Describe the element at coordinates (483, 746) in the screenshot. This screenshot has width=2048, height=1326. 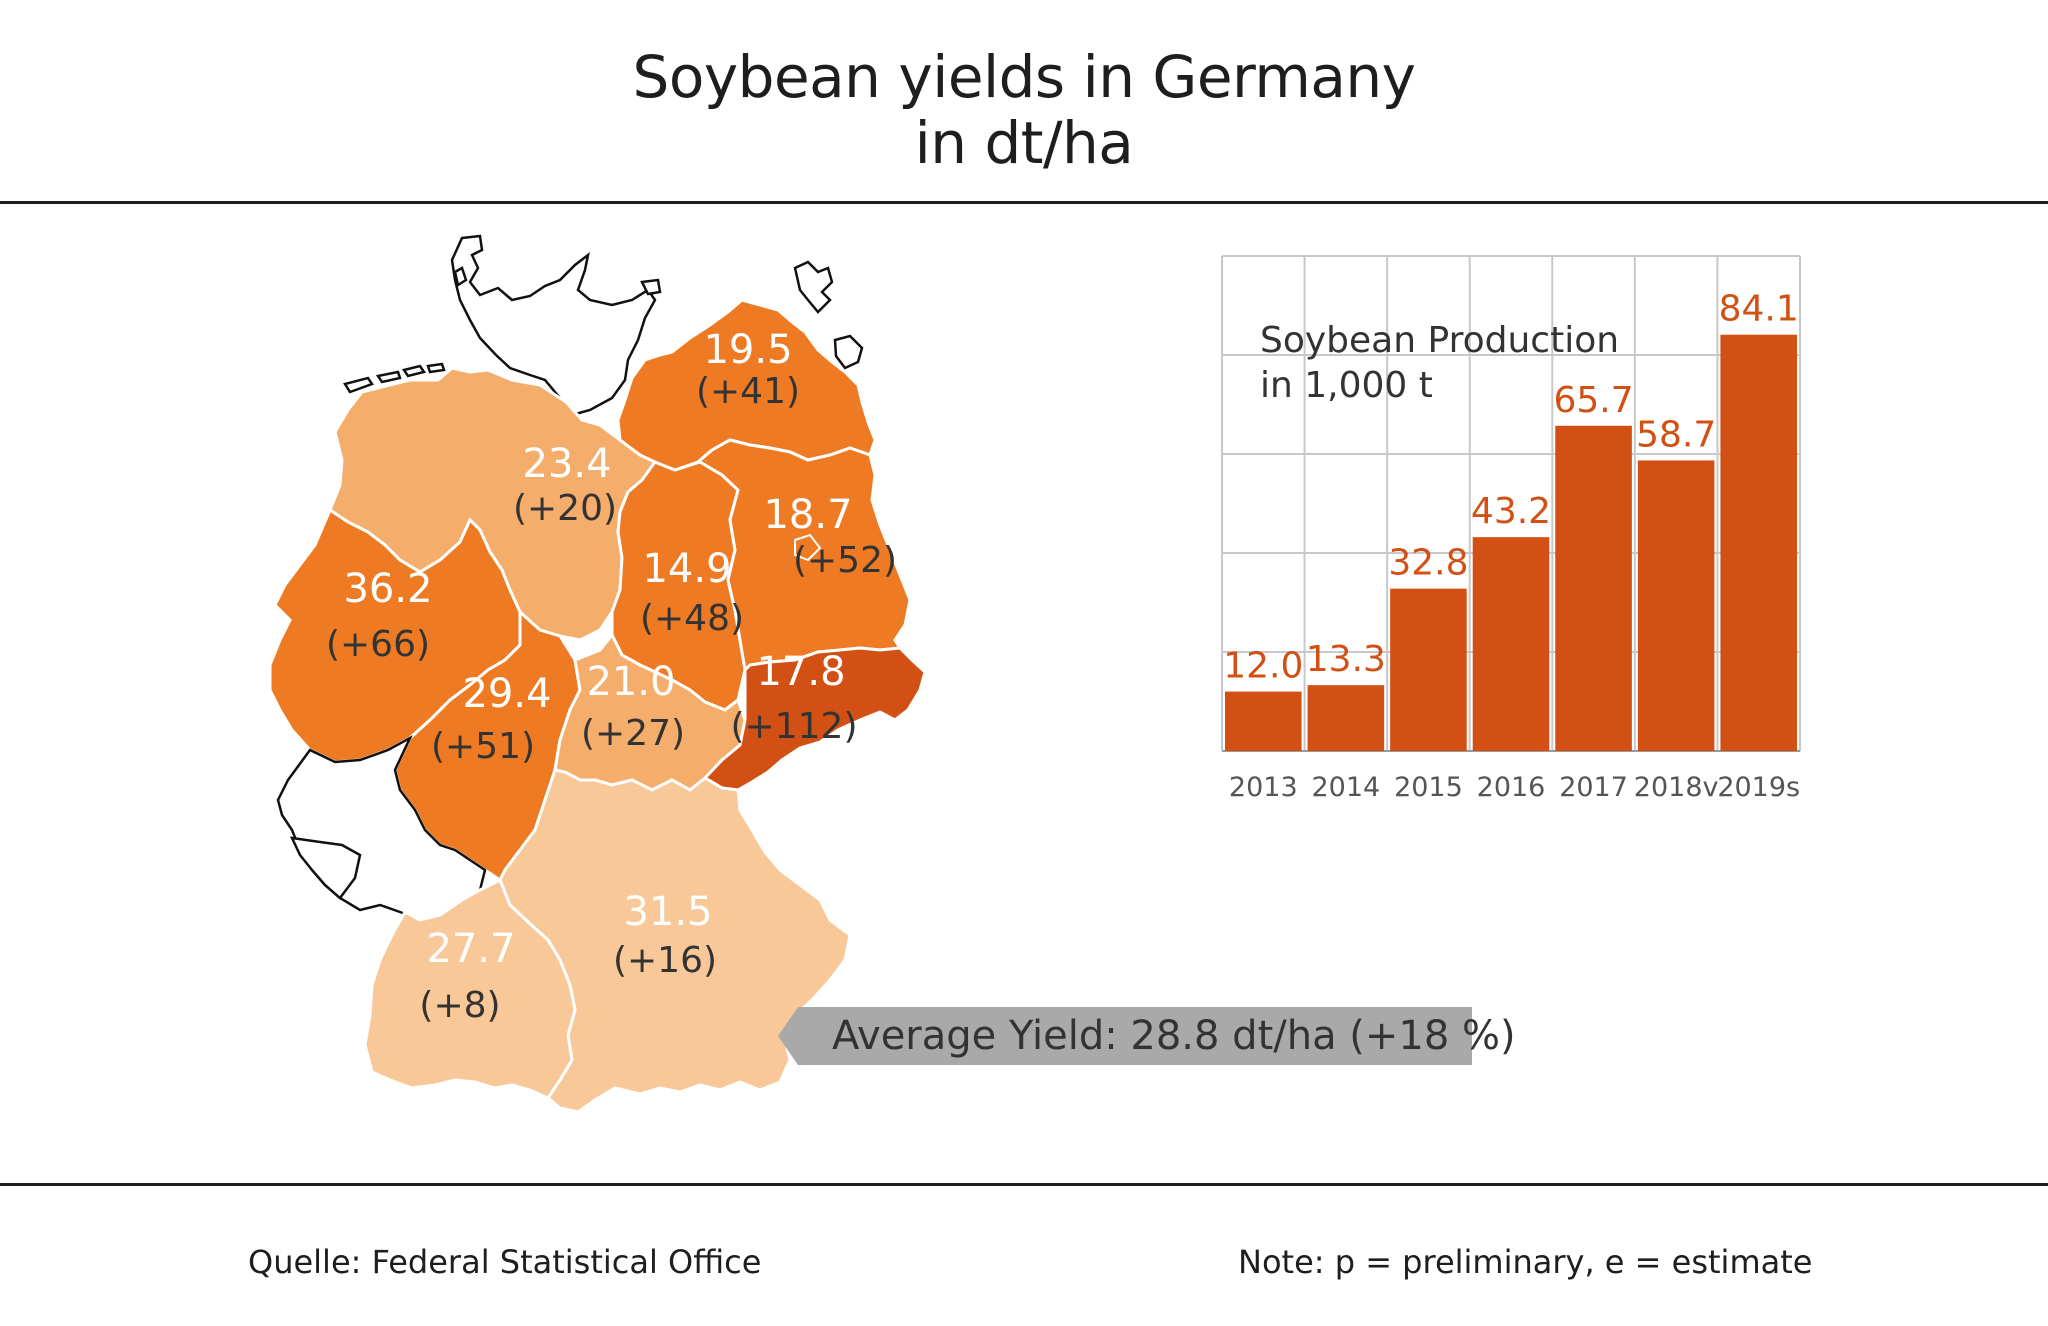
I see `region-change-hessen: (+51)` at that location.